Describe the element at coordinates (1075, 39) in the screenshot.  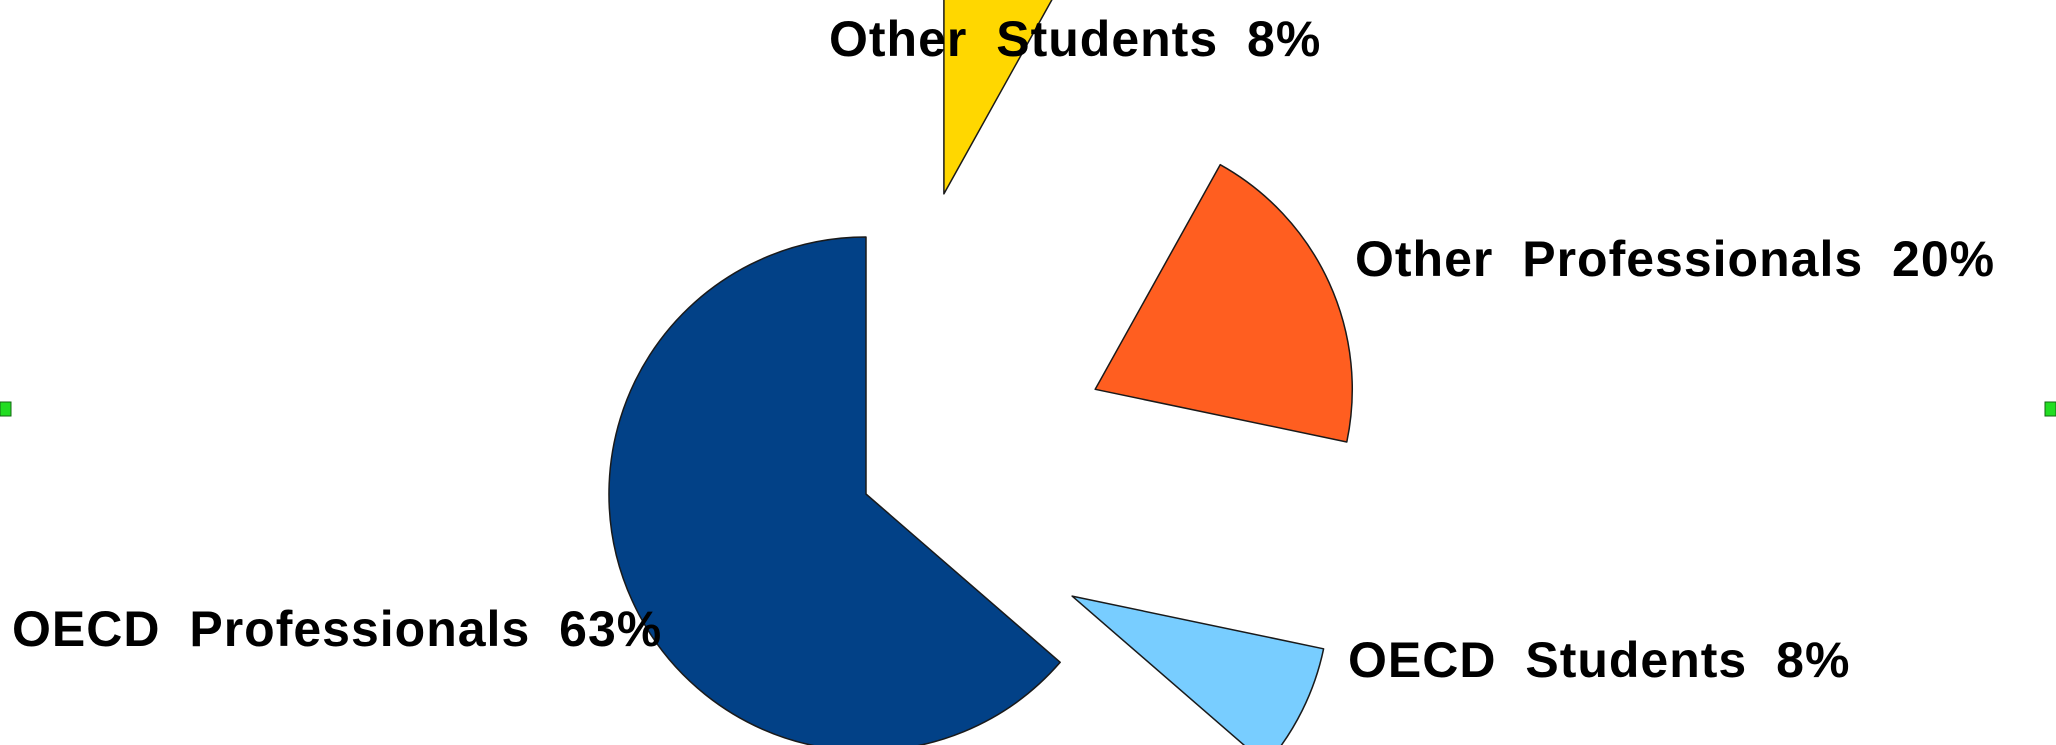
I see `slice-label-other-students: Other Students 8%` at that location.